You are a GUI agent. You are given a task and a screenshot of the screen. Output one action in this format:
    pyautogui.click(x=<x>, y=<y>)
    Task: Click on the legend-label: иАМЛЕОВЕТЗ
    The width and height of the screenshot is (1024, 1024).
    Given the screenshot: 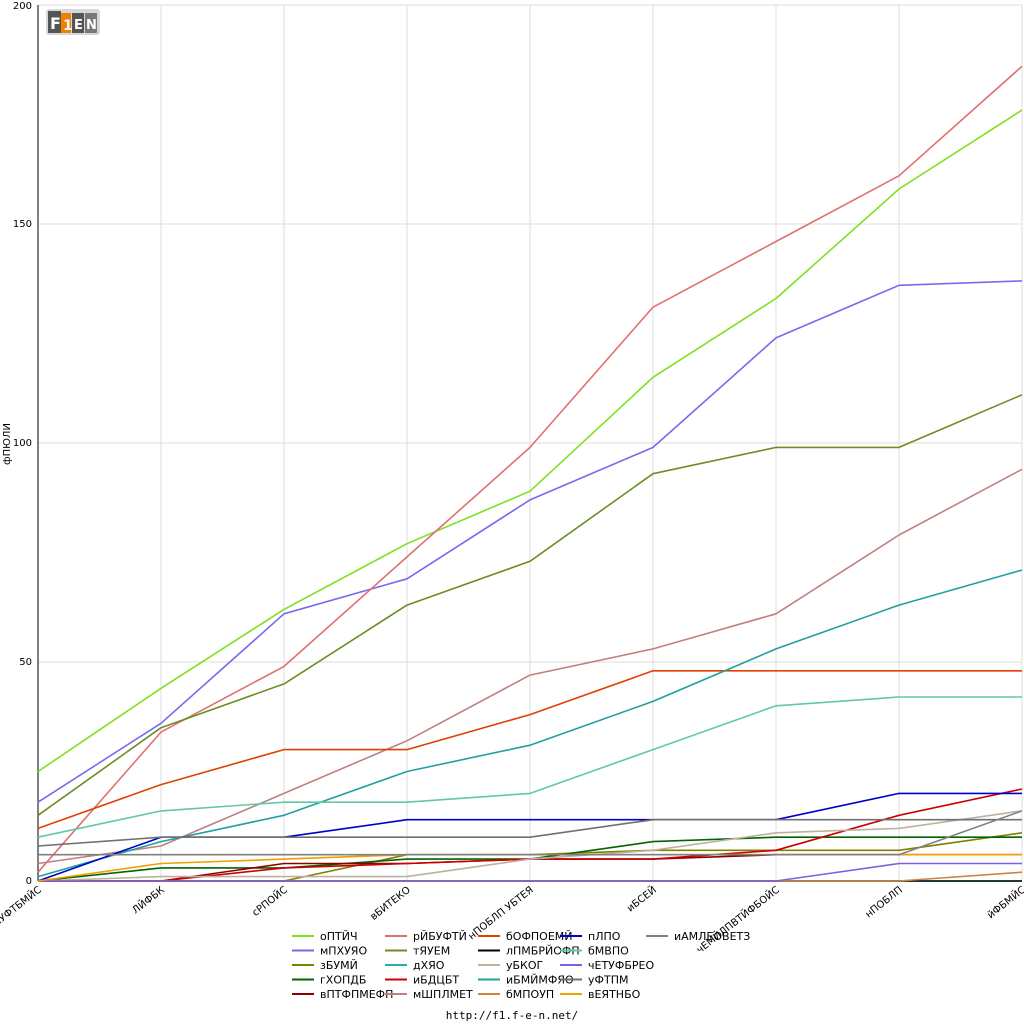 What is the action you would take?
    pyautogui.click(x=712, y=936)
    